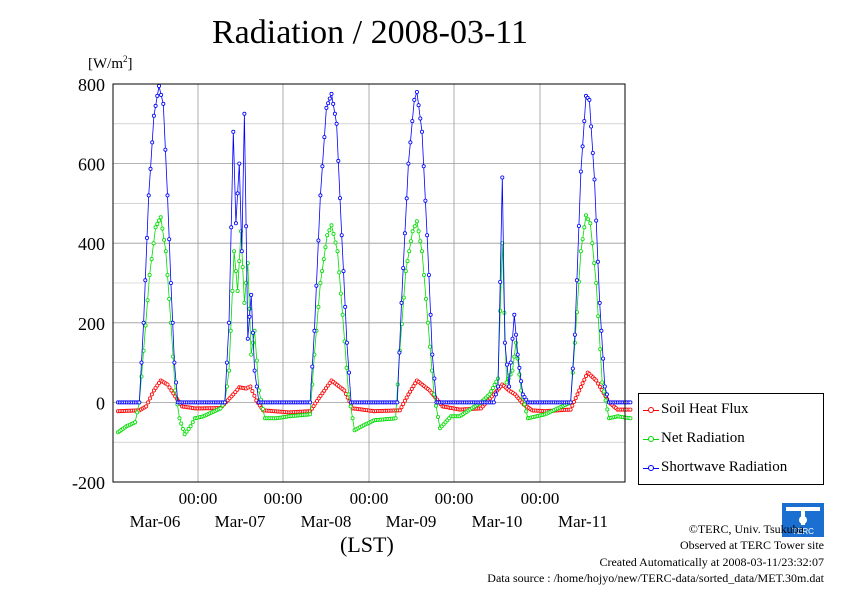 The image size is (842, 595). What do you see at coordinates (91, 165) in the screenshot?
I see `y-tick-label: 600` at bounding box center [91, 165].